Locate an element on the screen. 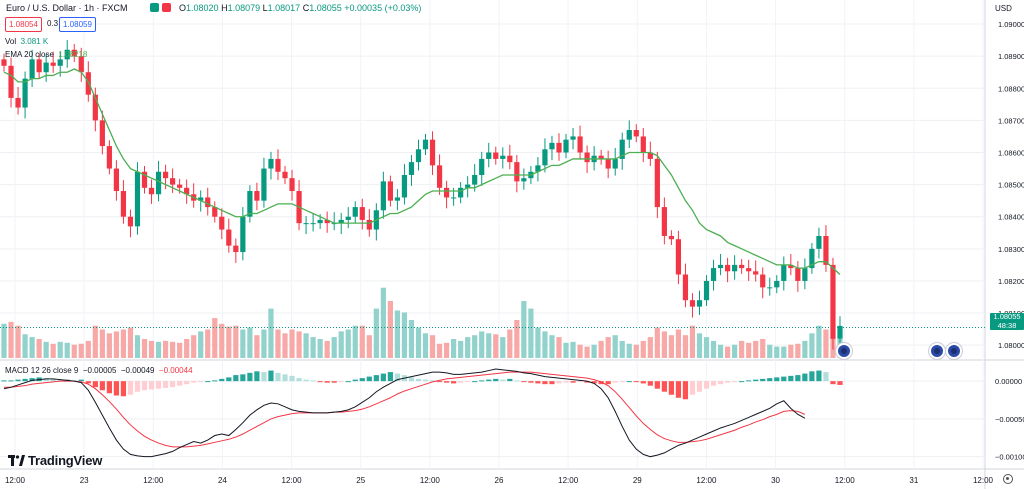  price-tick-label: 1.08600 is located at coordinates (1011, 152).